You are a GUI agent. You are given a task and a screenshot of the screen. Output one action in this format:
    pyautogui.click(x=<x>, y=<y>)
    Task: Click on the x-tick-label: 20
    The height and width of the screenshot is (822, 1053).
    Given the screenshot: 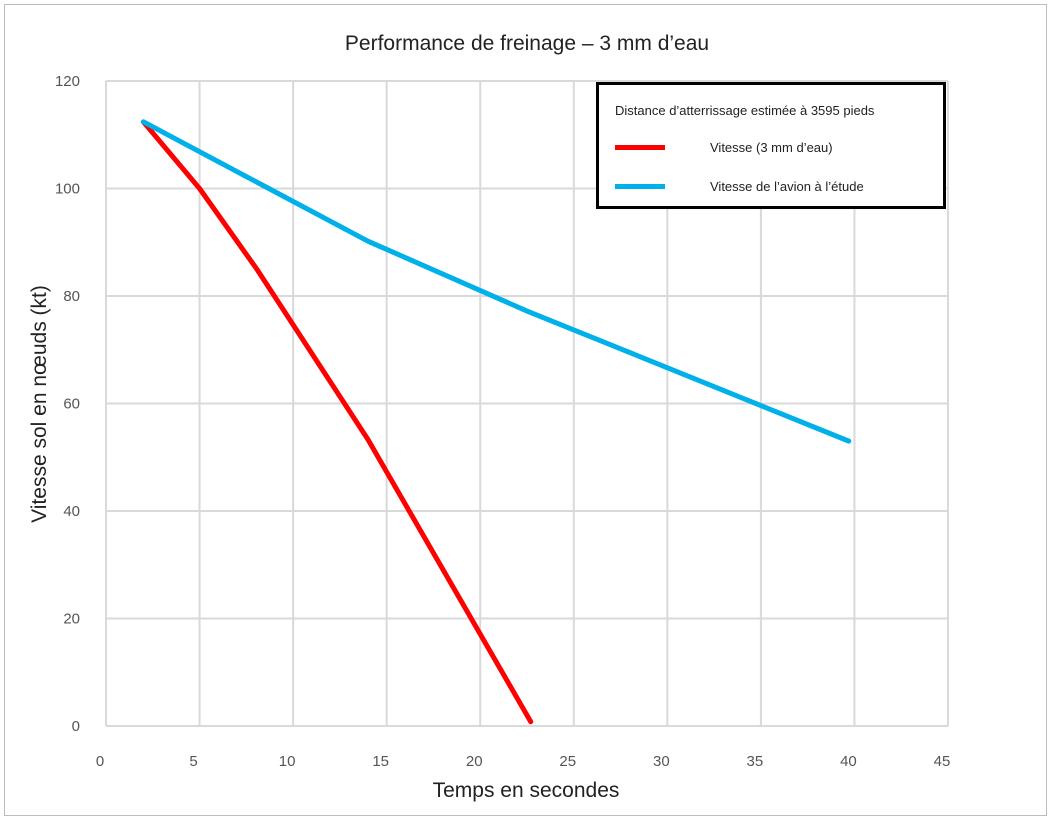 What is the action you would take?
    pyautogui.click(x=474, y=761)
    